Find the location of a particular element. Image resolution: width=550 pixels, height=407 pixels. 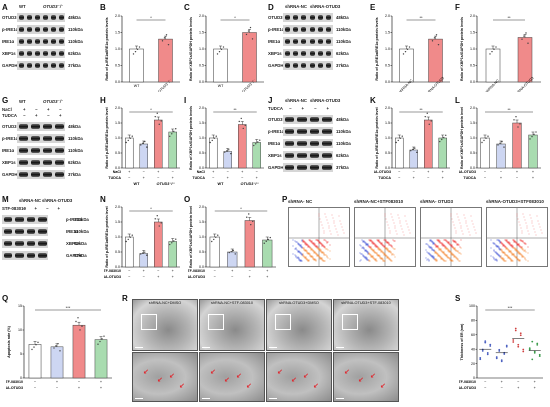

y-tick-label: 1.0 is located at coordinates (387, 138).